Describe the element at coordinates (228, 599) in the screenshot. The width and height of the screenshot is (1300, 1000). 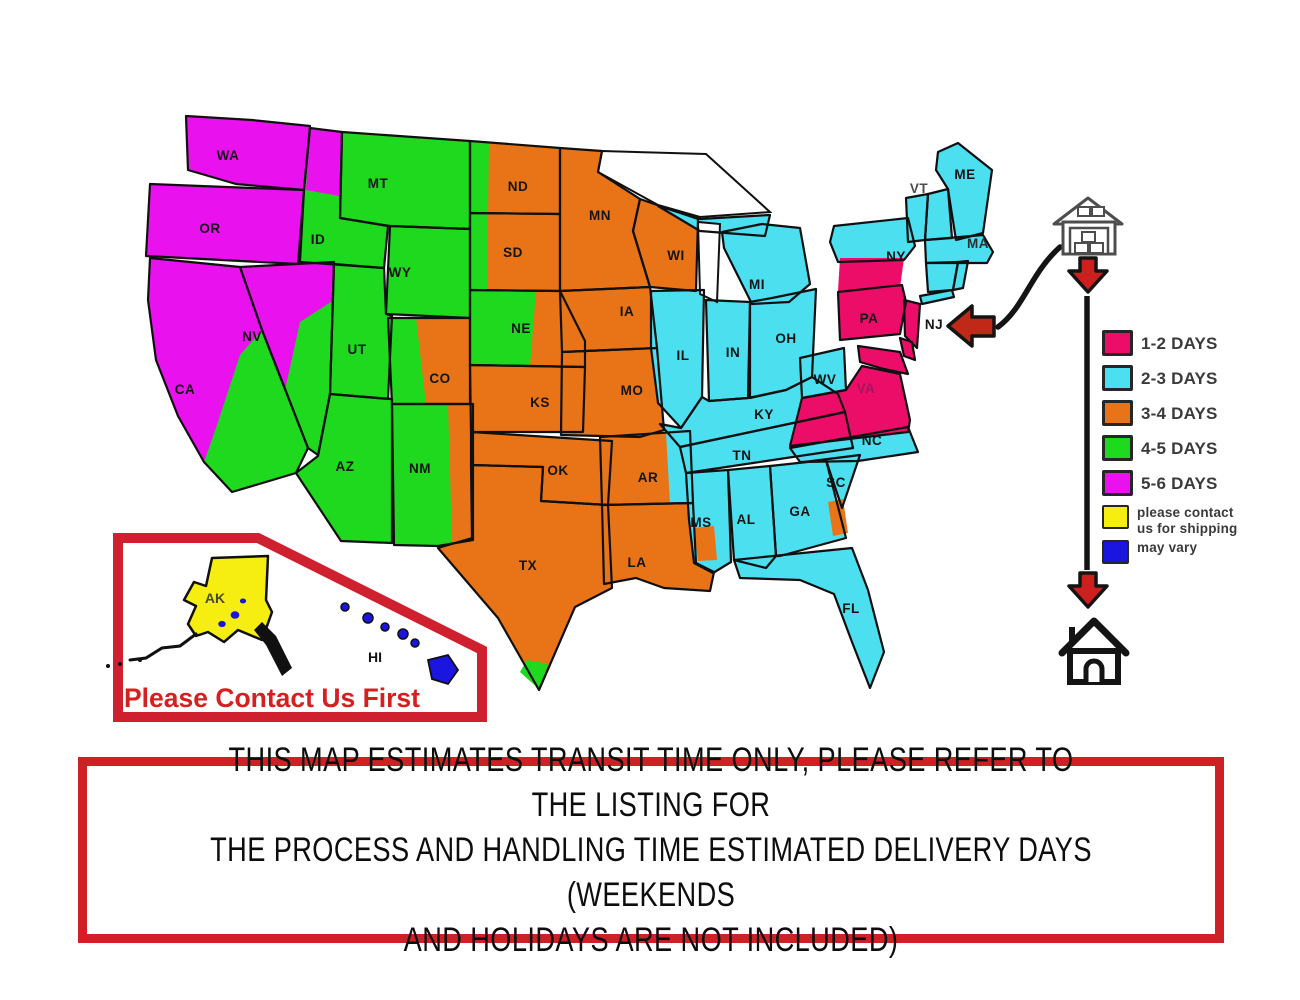
I see `alaska-shape` at that location.